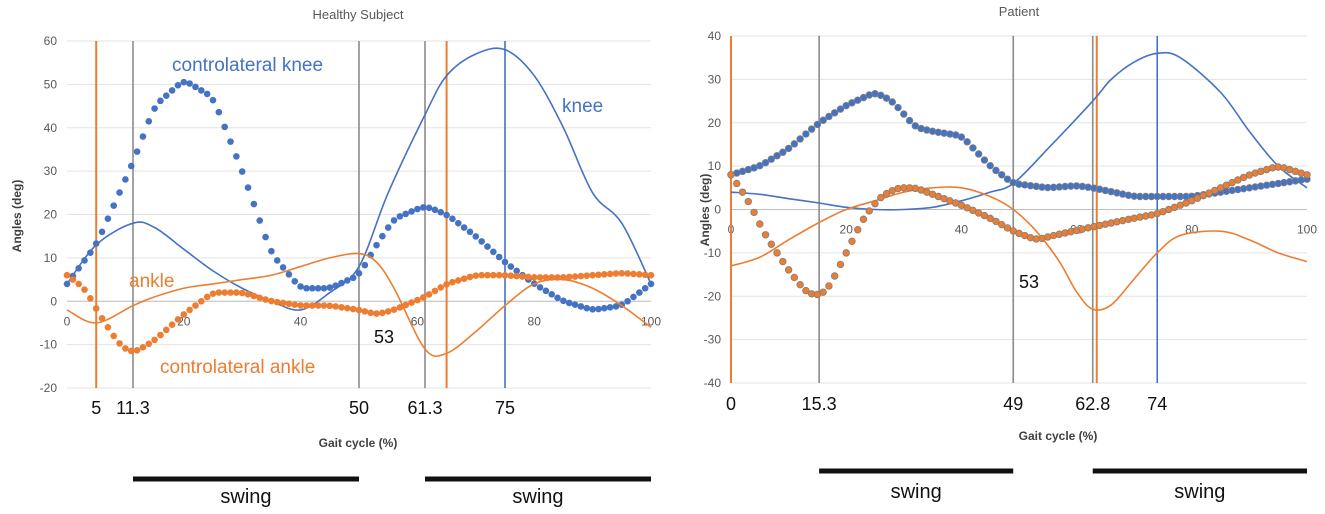  What do you see at coordinates (1013, 404) in the screenshot?
I see `event-label: 49` at bounding box center [1013, 404].